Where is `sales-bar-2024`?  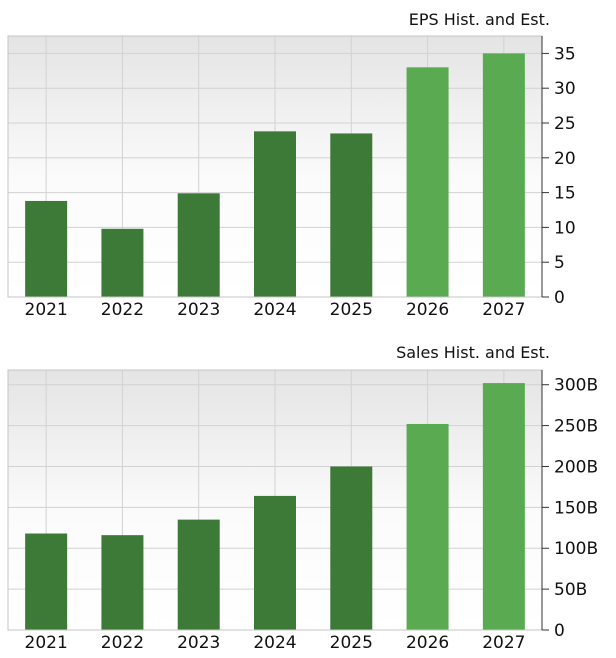
sales-bar-2024 is located at coordinates (275, 562).